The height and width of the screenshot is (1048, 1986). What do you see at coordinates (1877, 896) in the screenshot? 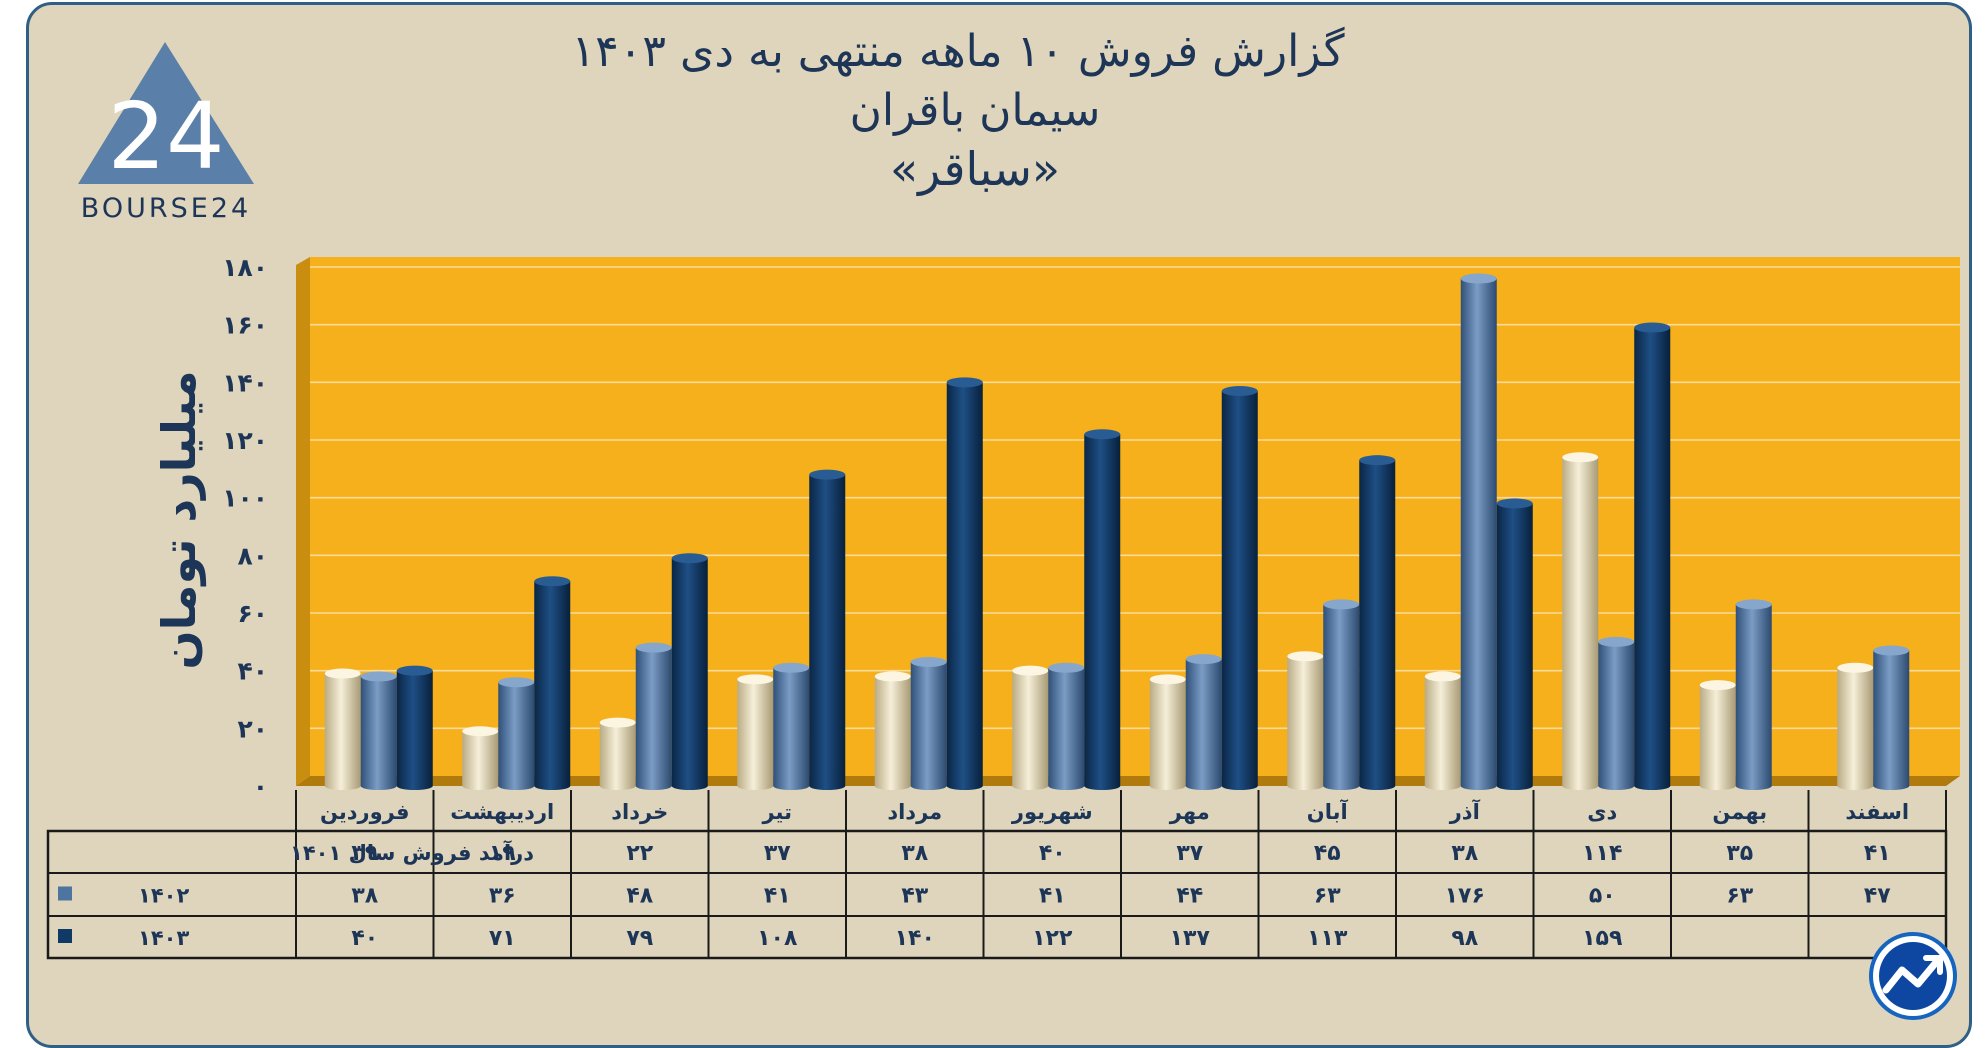
I see `data-label: ۴۷` at bounding box center [1877, 896].